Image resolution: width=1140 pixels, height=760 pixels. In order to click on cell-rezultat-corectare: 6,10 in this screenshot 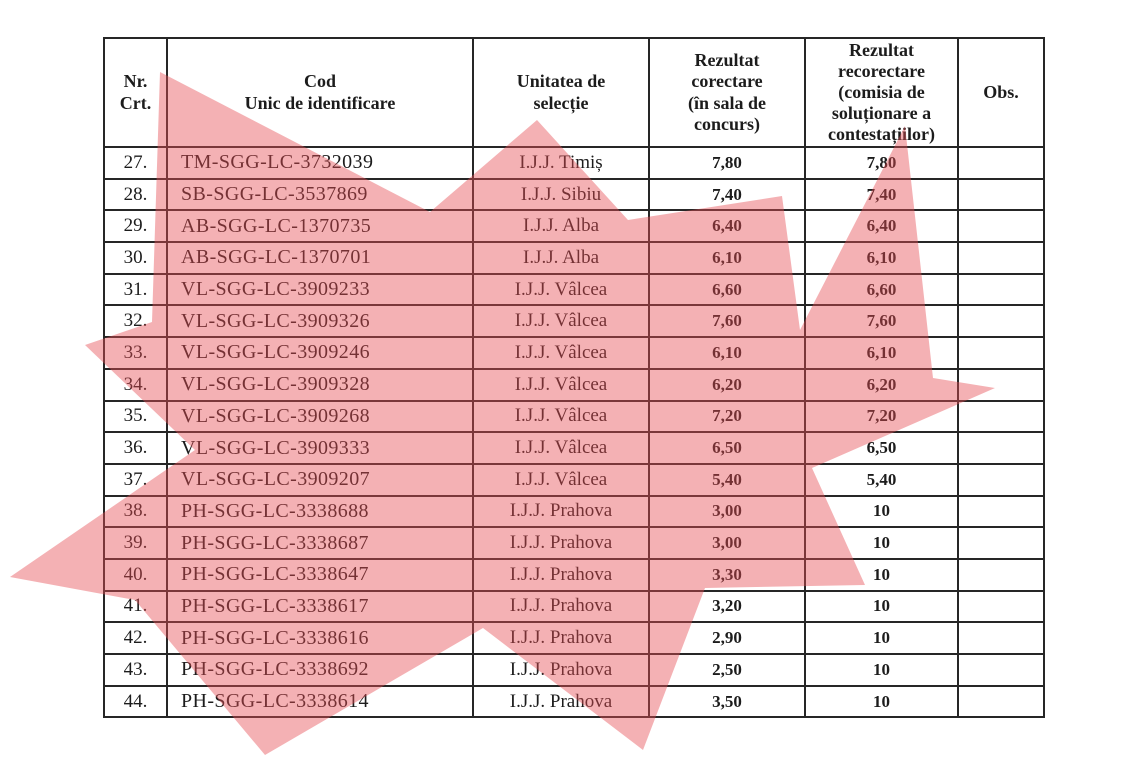, I will do `click(727, 258)`.